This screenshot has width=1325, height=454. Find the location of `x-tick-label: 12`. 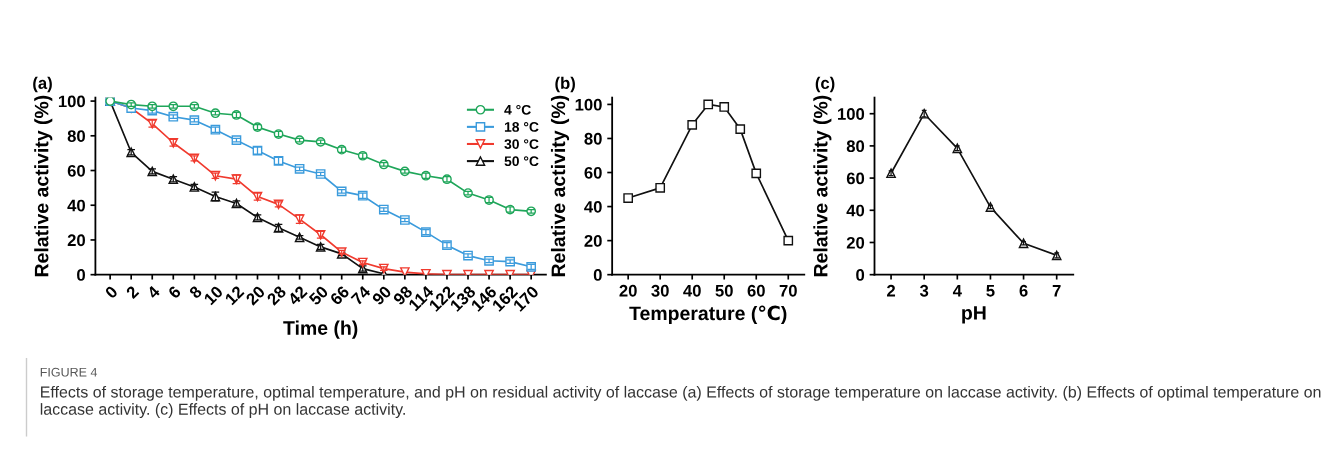

x-tick-label: 12 is located at coordinates (234, 295).